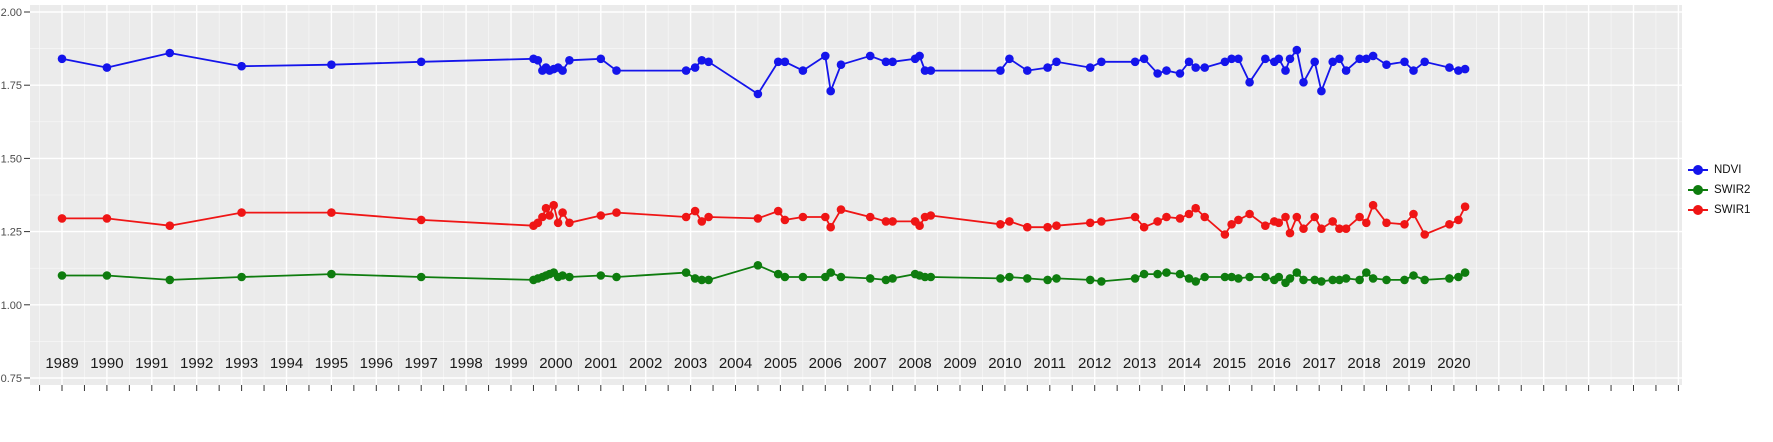 The image size is (1773, 442). I want to click on legend-key-ndvi-icon, so click(1698, 170).